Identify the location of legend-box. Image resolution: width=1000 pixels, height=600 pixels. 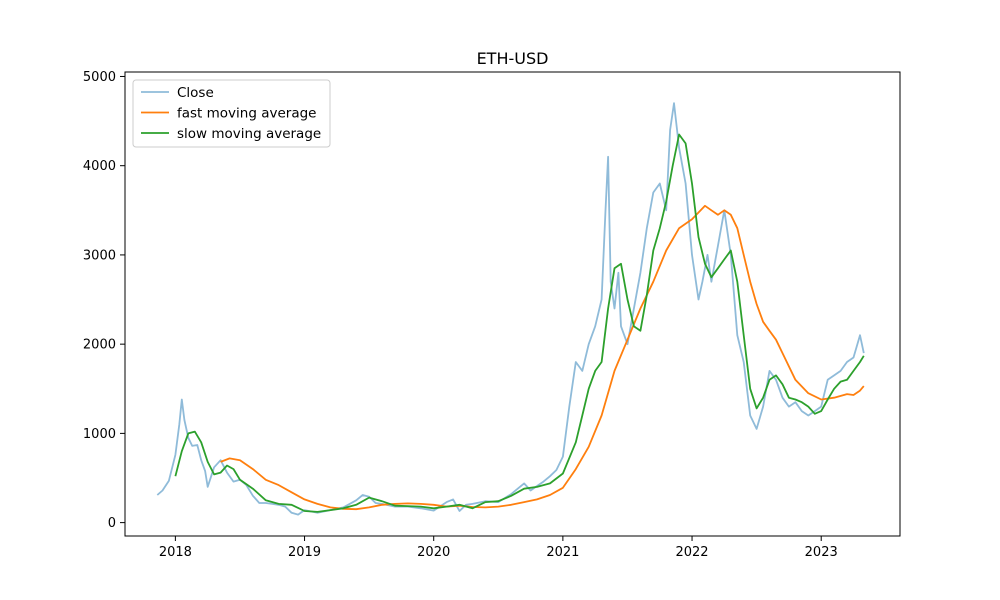
(231, 113).